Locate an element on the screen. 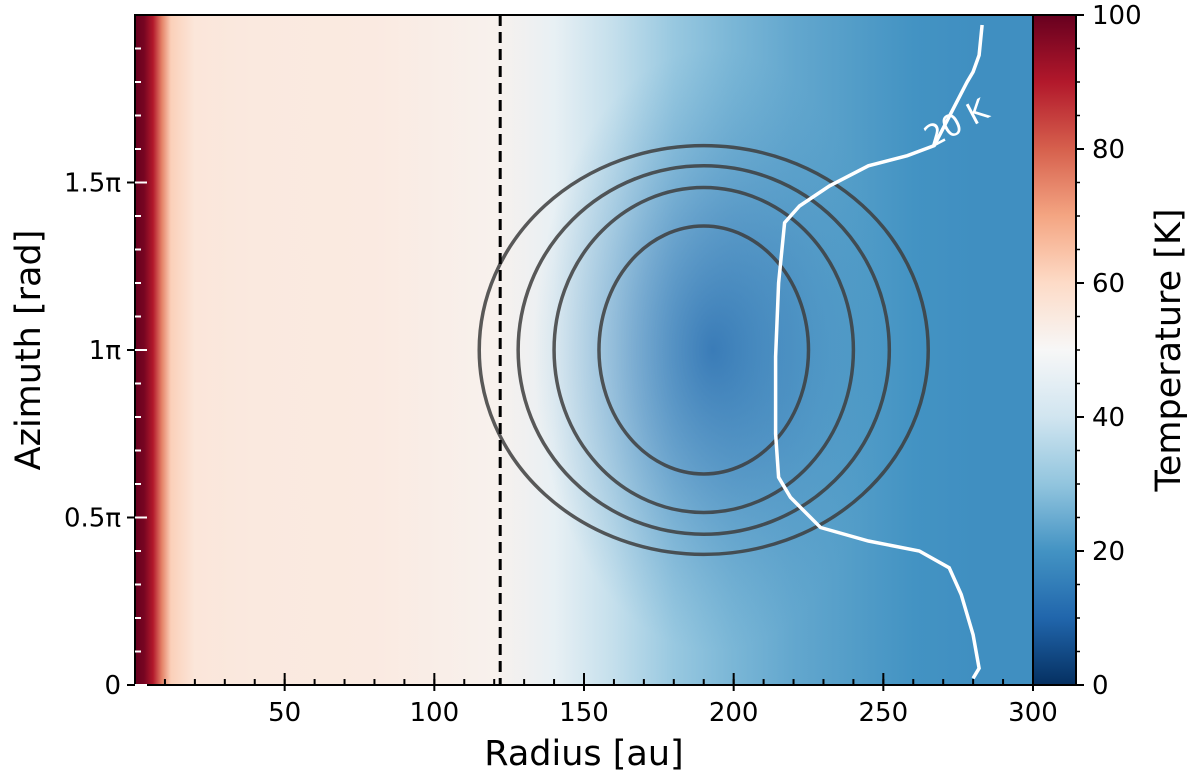 Image resolution: width=1200 pixels, height=779 pixels. x-tick-label: 100 is located at coordinates (435, 713).